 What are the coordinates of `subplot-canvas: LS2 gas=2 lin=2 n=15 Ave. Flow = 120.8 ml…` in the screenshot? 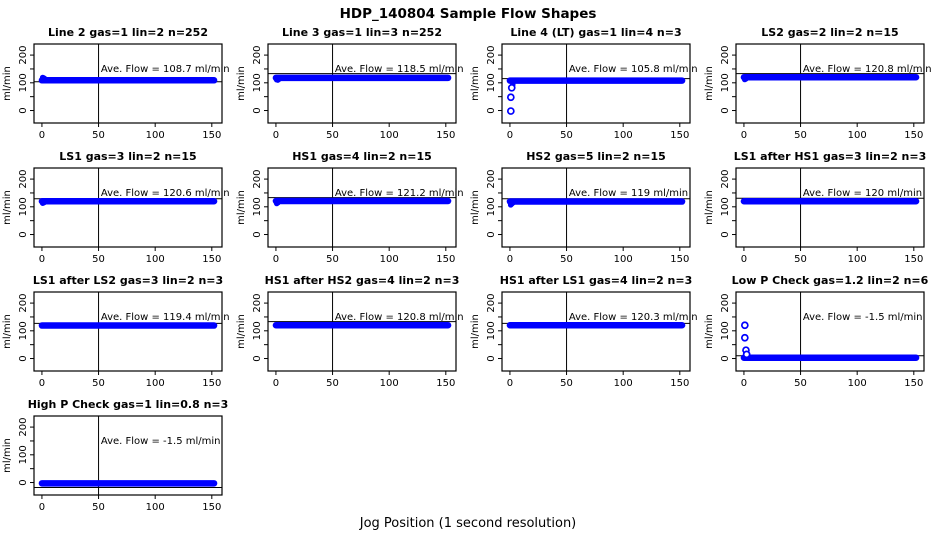 It's located at (818, 83).